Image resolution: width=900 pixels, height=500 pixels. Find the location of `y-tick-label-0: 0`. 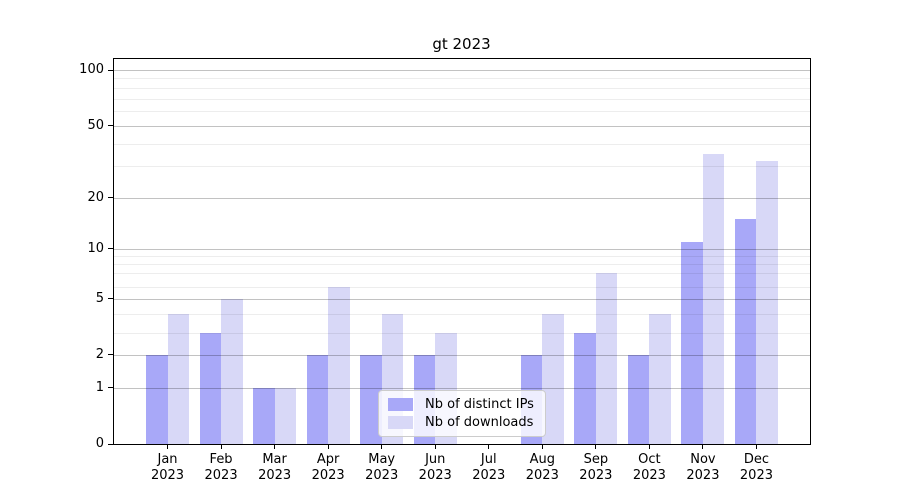

y-tick-label-0: 0 is located at coordinates (99, 443).